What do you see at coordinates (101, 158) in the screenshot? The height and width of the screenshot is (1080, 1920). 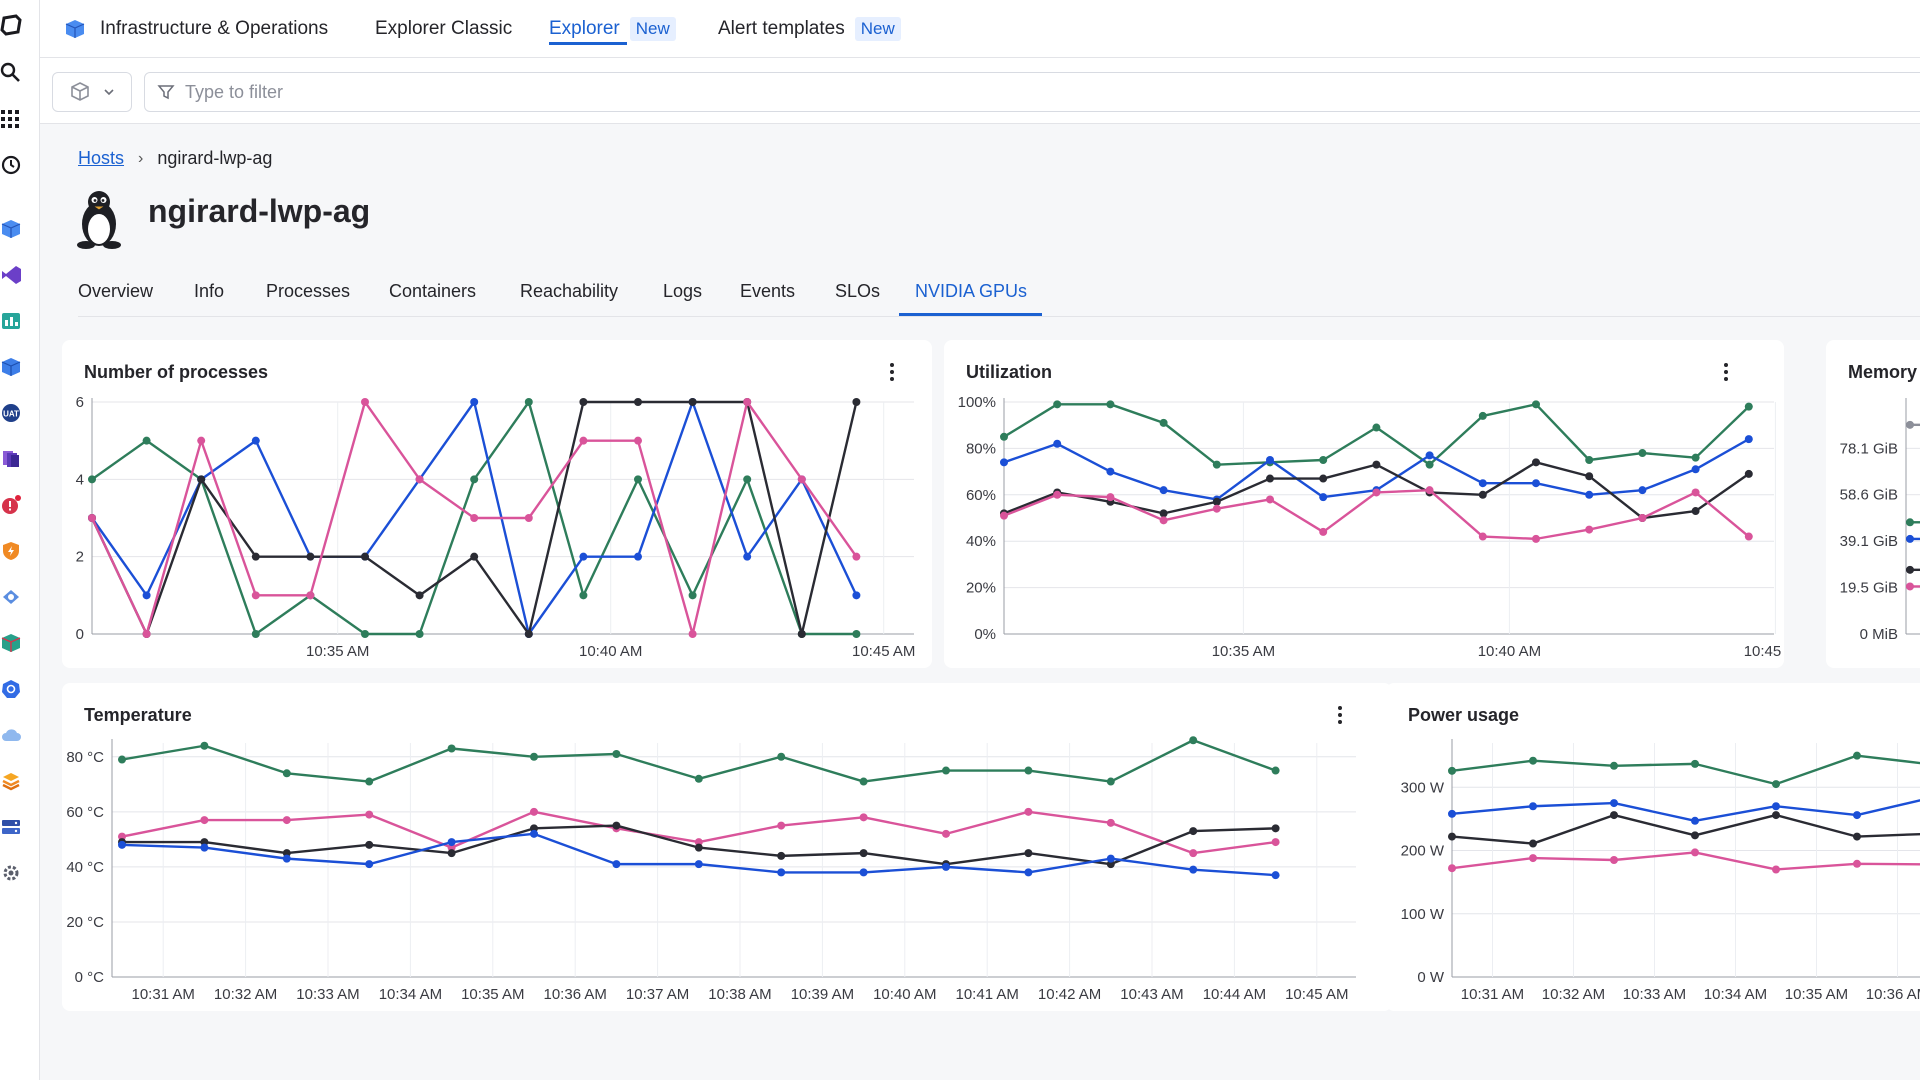 I see `breadcrumb-hosts-link: Hosts` at bounding box center [101, 158].